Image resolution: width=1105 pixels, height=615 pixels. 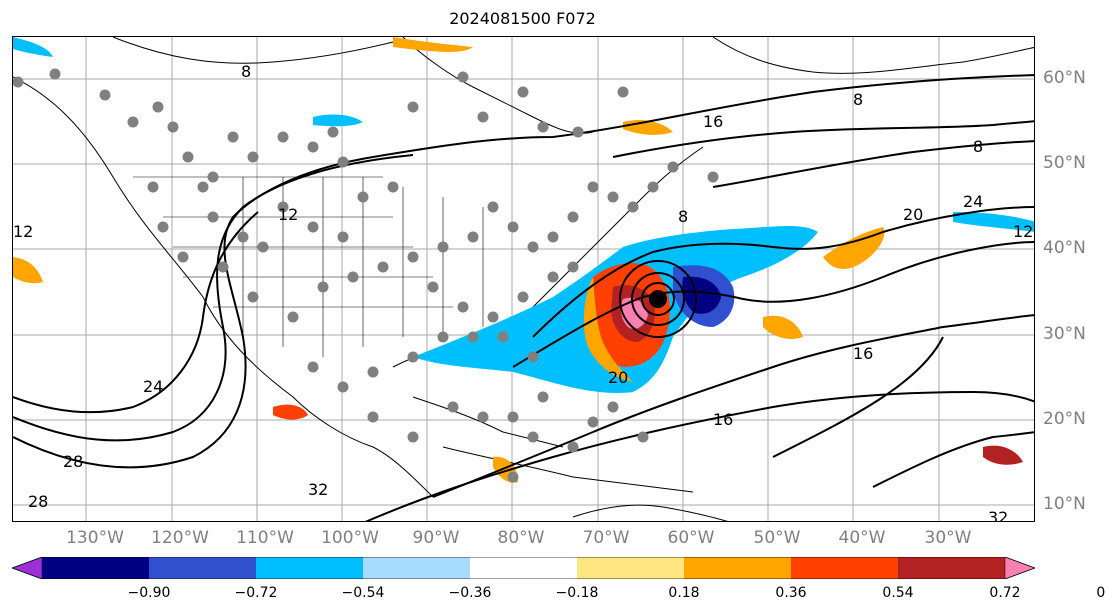 What do you see at coordinates (1064, 163) in the screenshot?
I see `latitude-label: 50°N` at bounding box center [1064, 163].